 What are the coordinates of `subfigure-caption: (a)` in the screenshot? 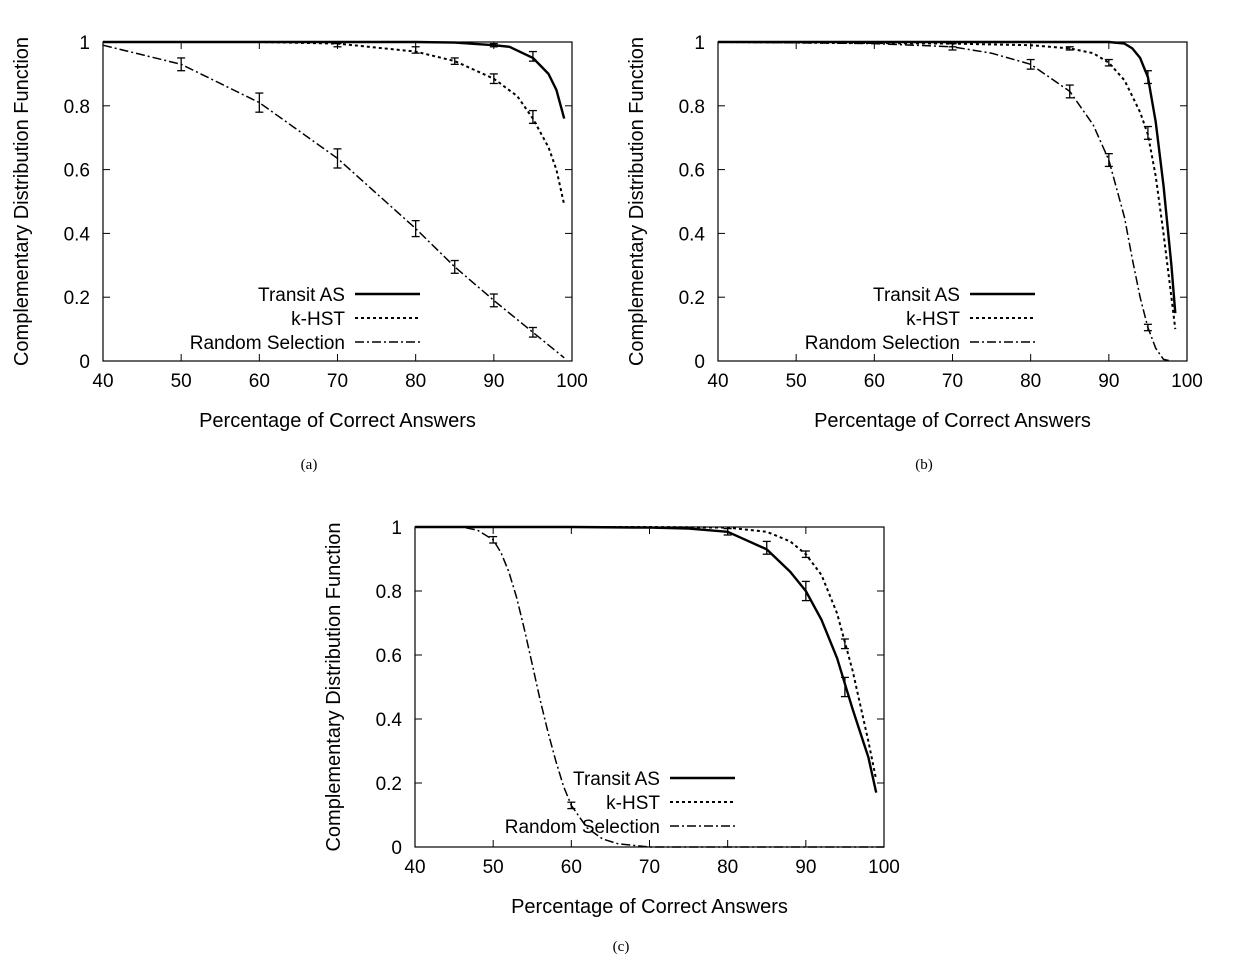 It's located at (309, 465).